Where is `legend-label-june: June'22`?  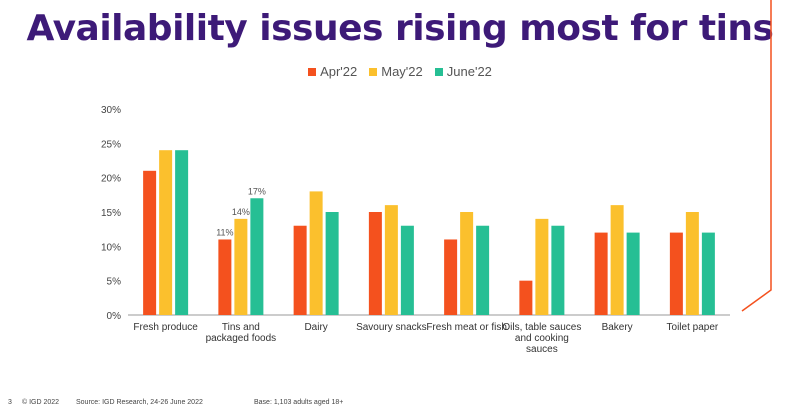 legend-label-june: June'22 is located at coordinates (469, 71).